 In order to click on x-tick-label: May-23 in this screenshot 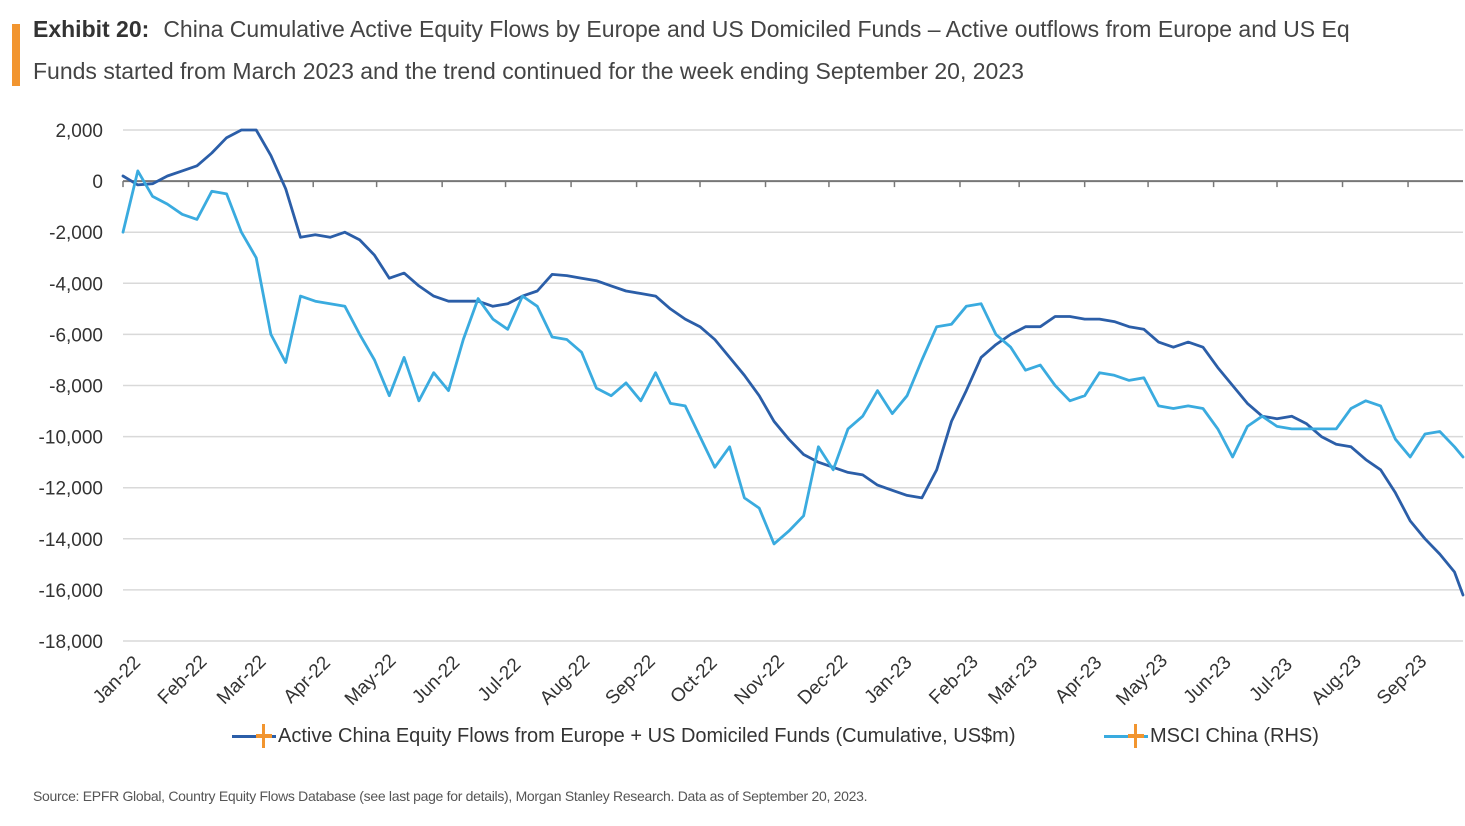, I will do `click(1142, 680)`.